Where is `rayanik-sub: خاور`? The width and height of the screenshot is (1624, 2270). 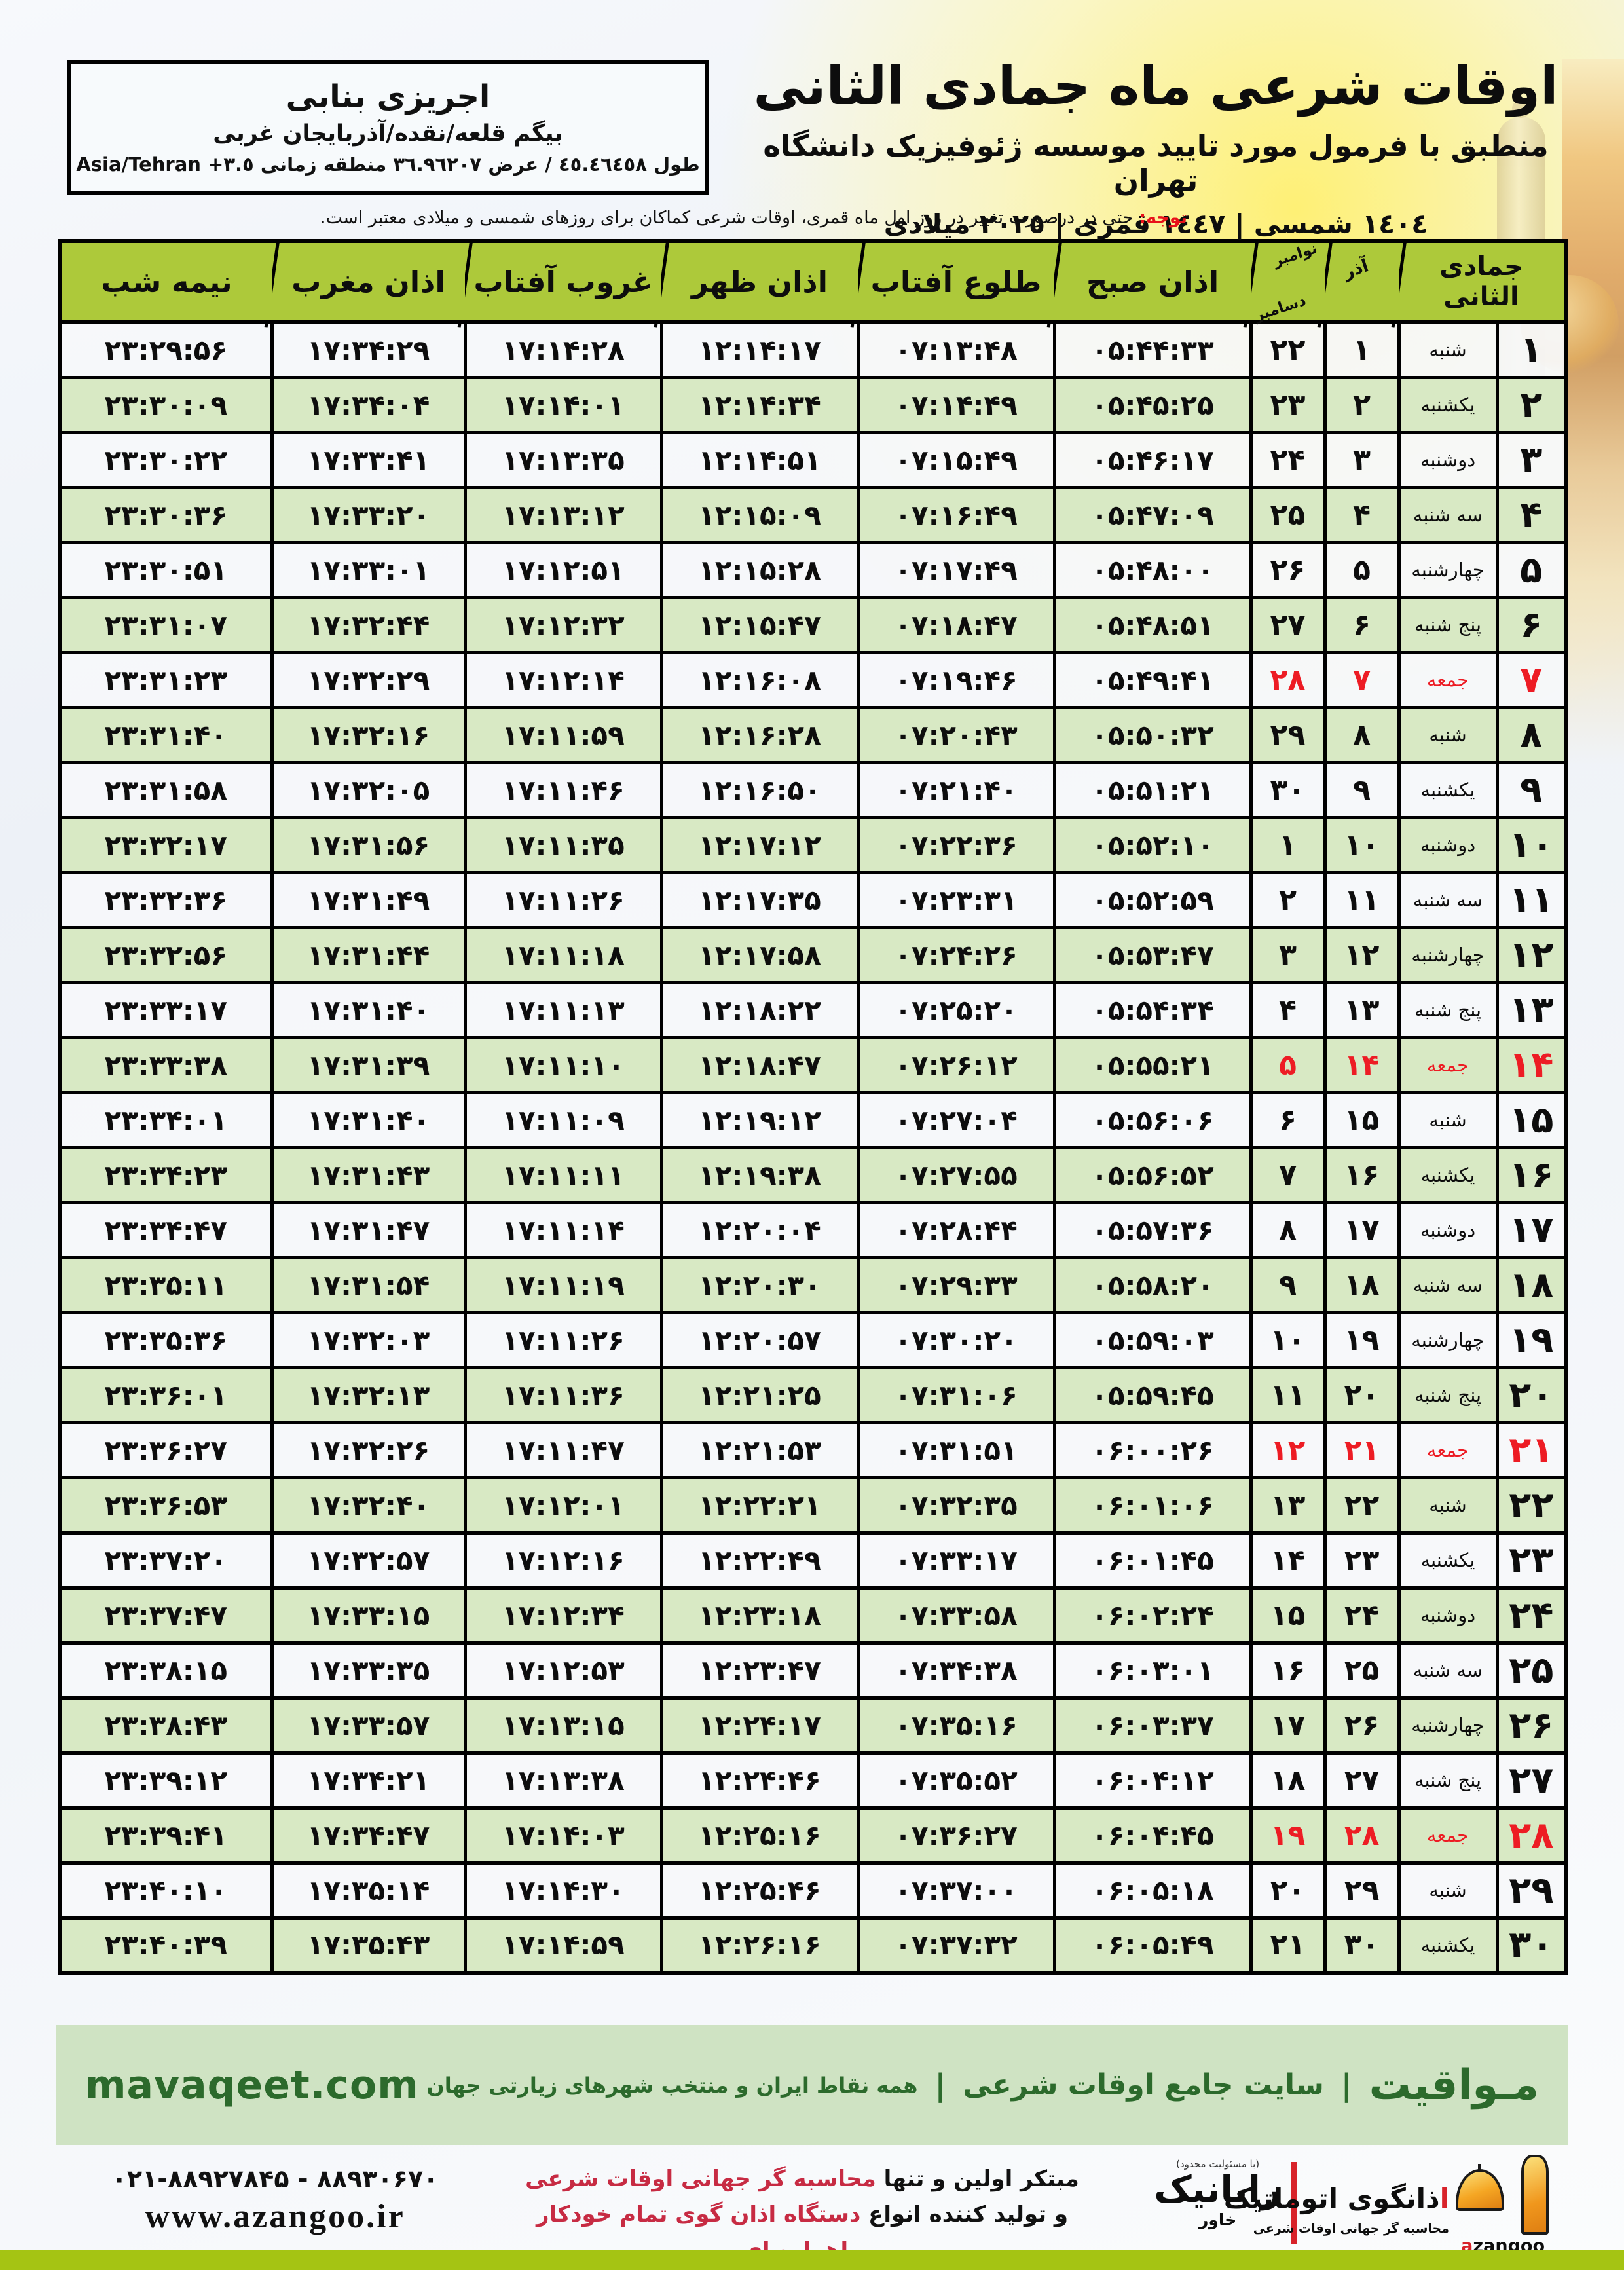
rayanik-sub: خاور is located at coordinates (1217, 2219).